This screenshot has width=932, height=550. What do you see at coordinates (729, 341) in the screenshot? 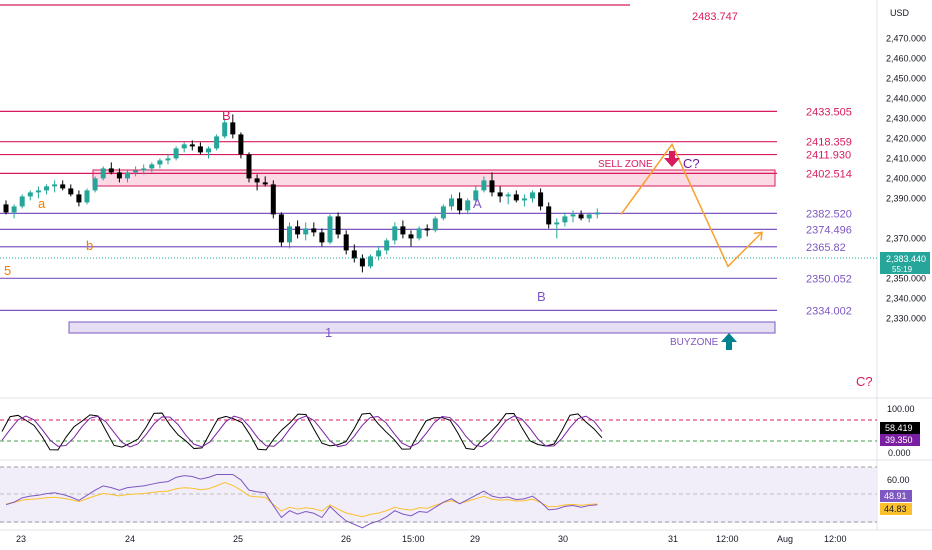
I see `buy-arrow-icon` at bounding box center [729, 341].